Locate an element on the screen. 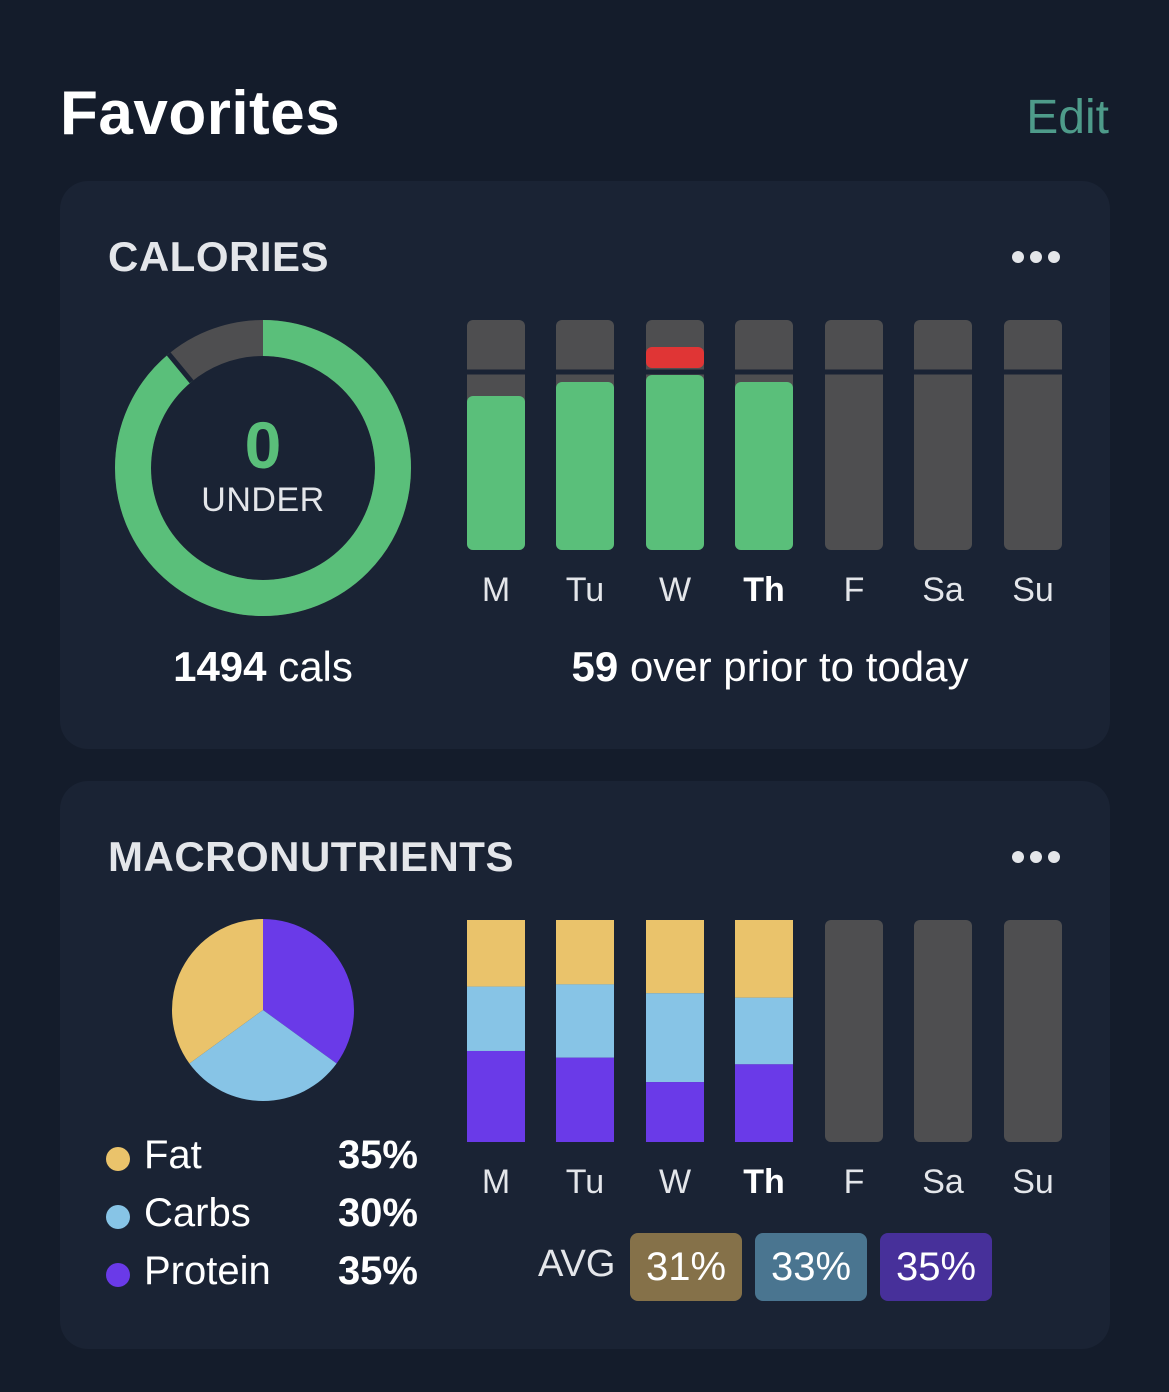 Image resolution: width=1169 pixels, height=1392 pixels. macro-day-label-Su: Su is located at coordinates (1033, 1182).